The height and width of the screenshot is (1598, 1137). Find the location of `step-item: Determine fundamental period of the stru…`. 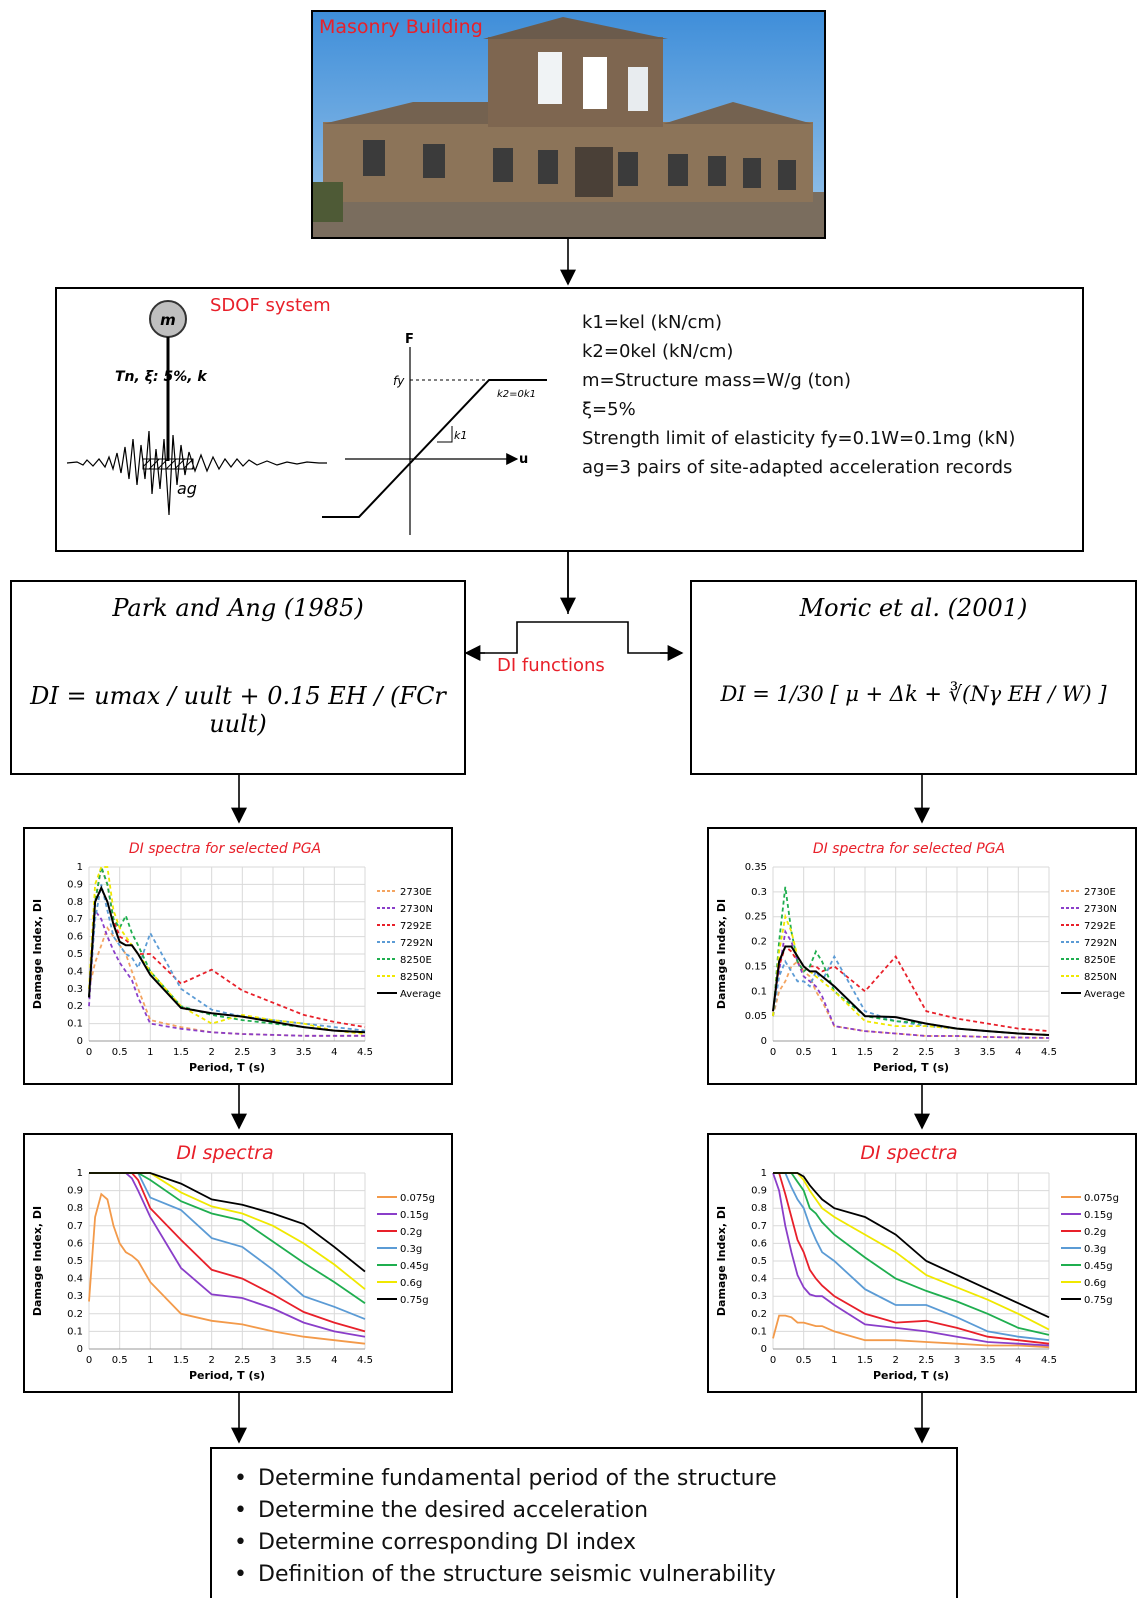

step-item: Determine fundamental period of the stru… is located at coordinates (595, 1479).